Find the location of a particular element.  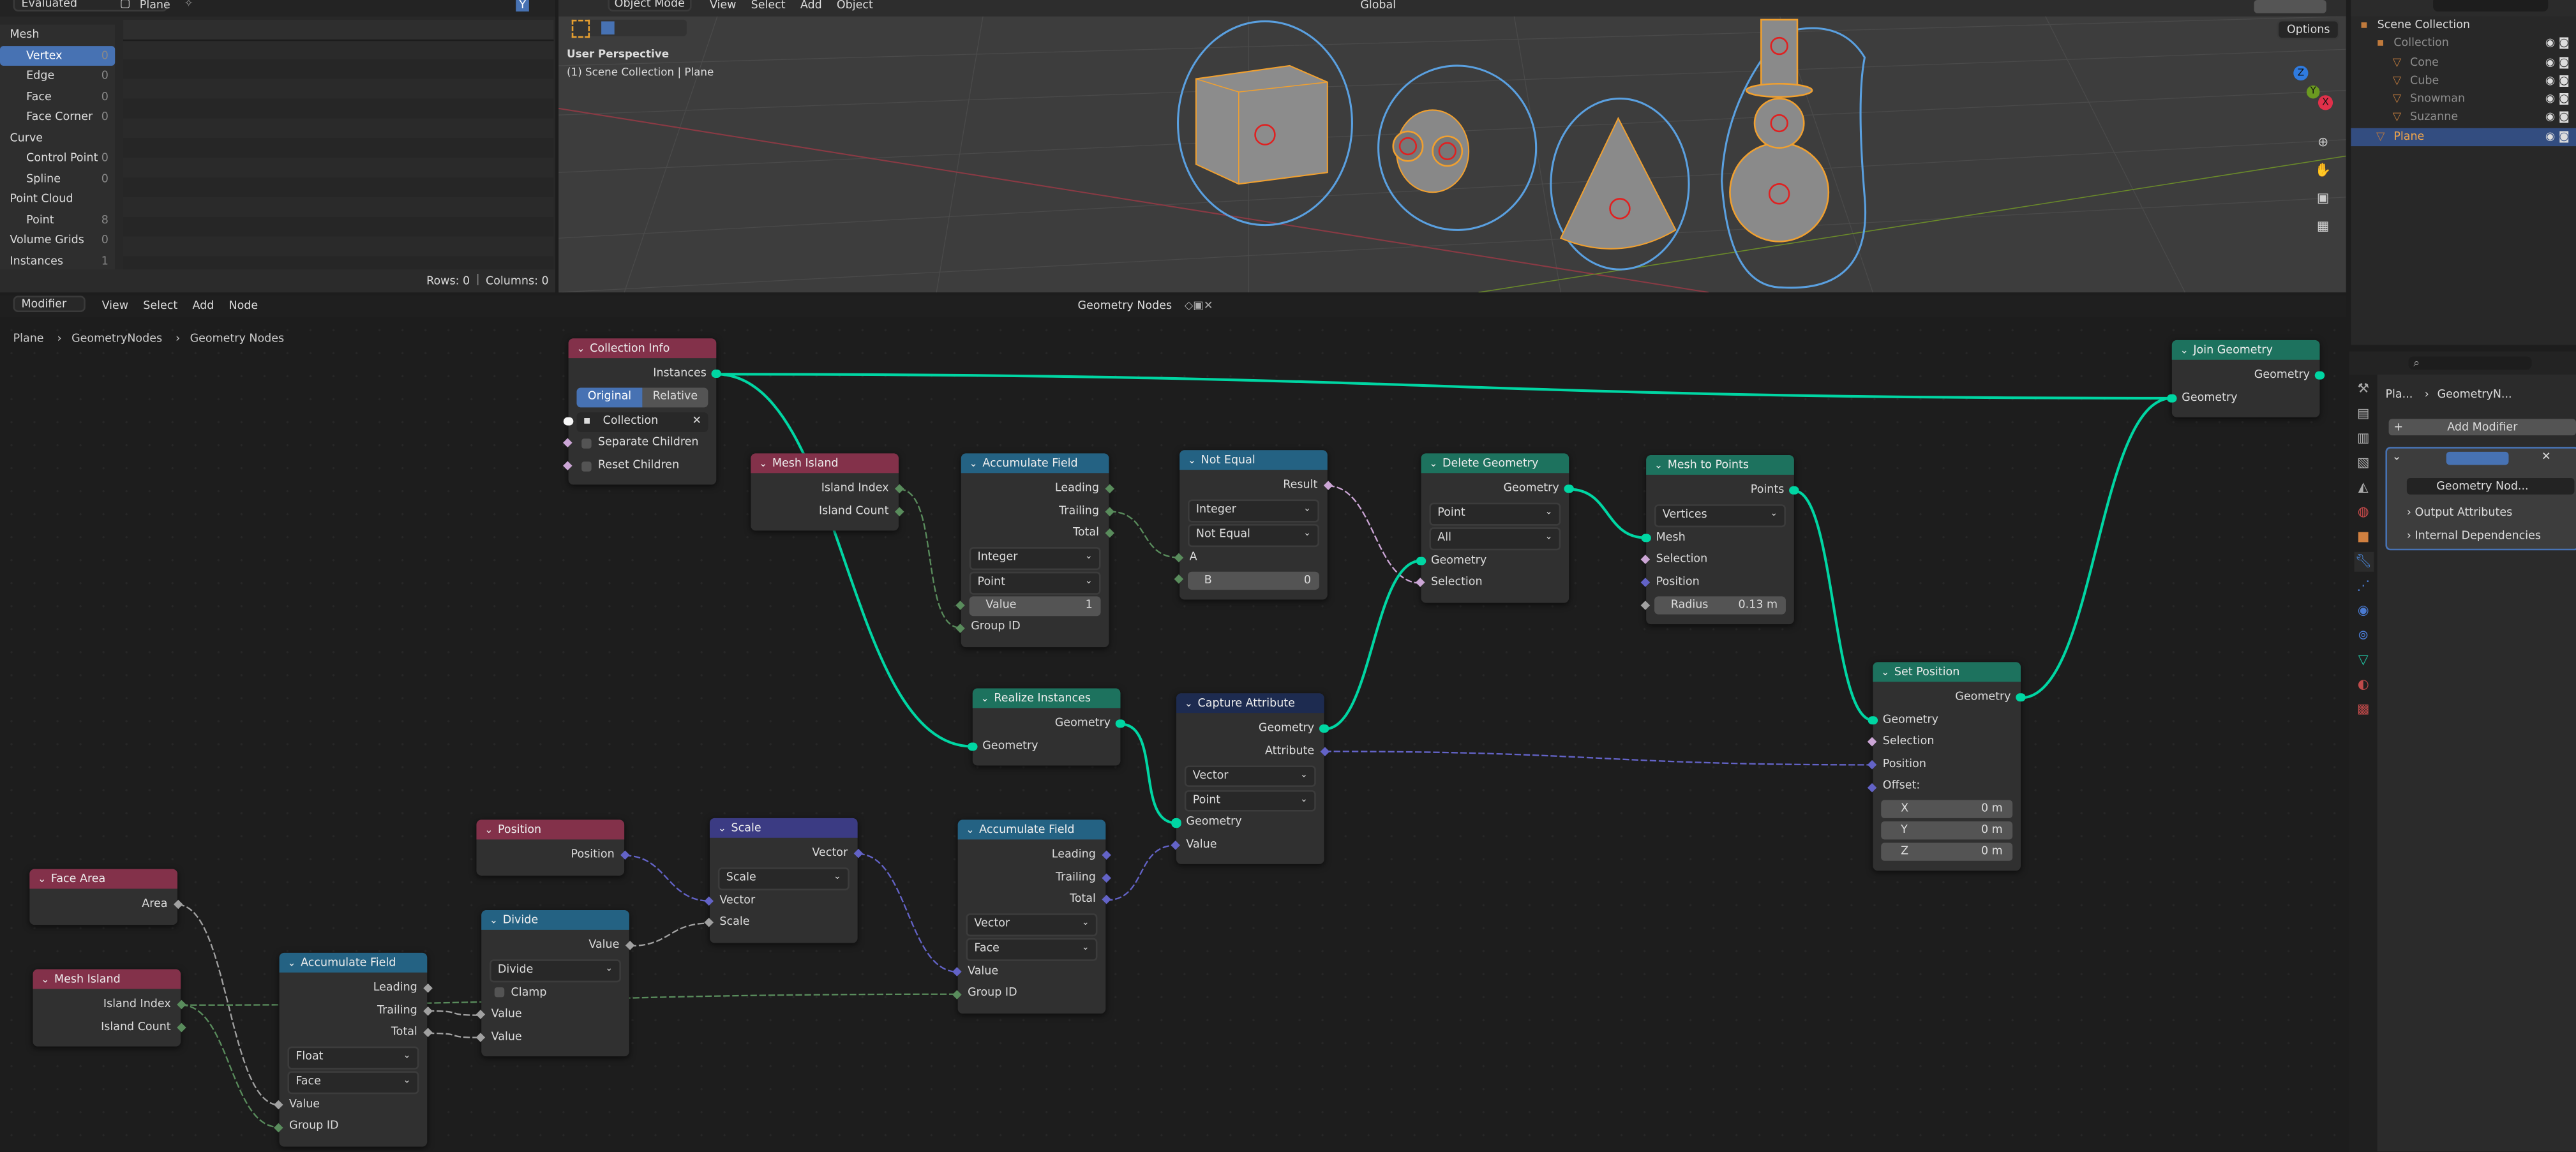

gizmo-y: Y is located at coordinates (2313, 92).